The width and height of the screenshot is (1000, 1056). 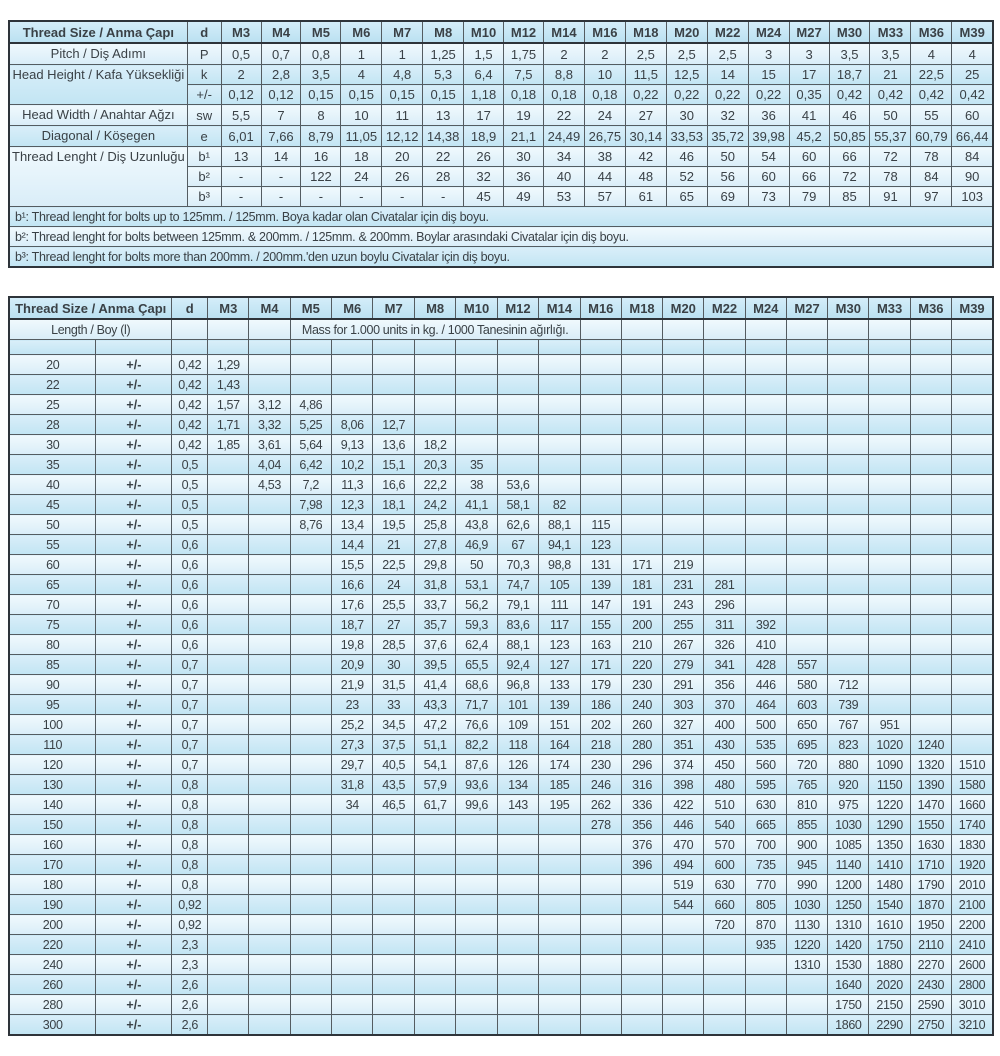 I want to click on mass-value: 61,7, so click(x=435, y=804).